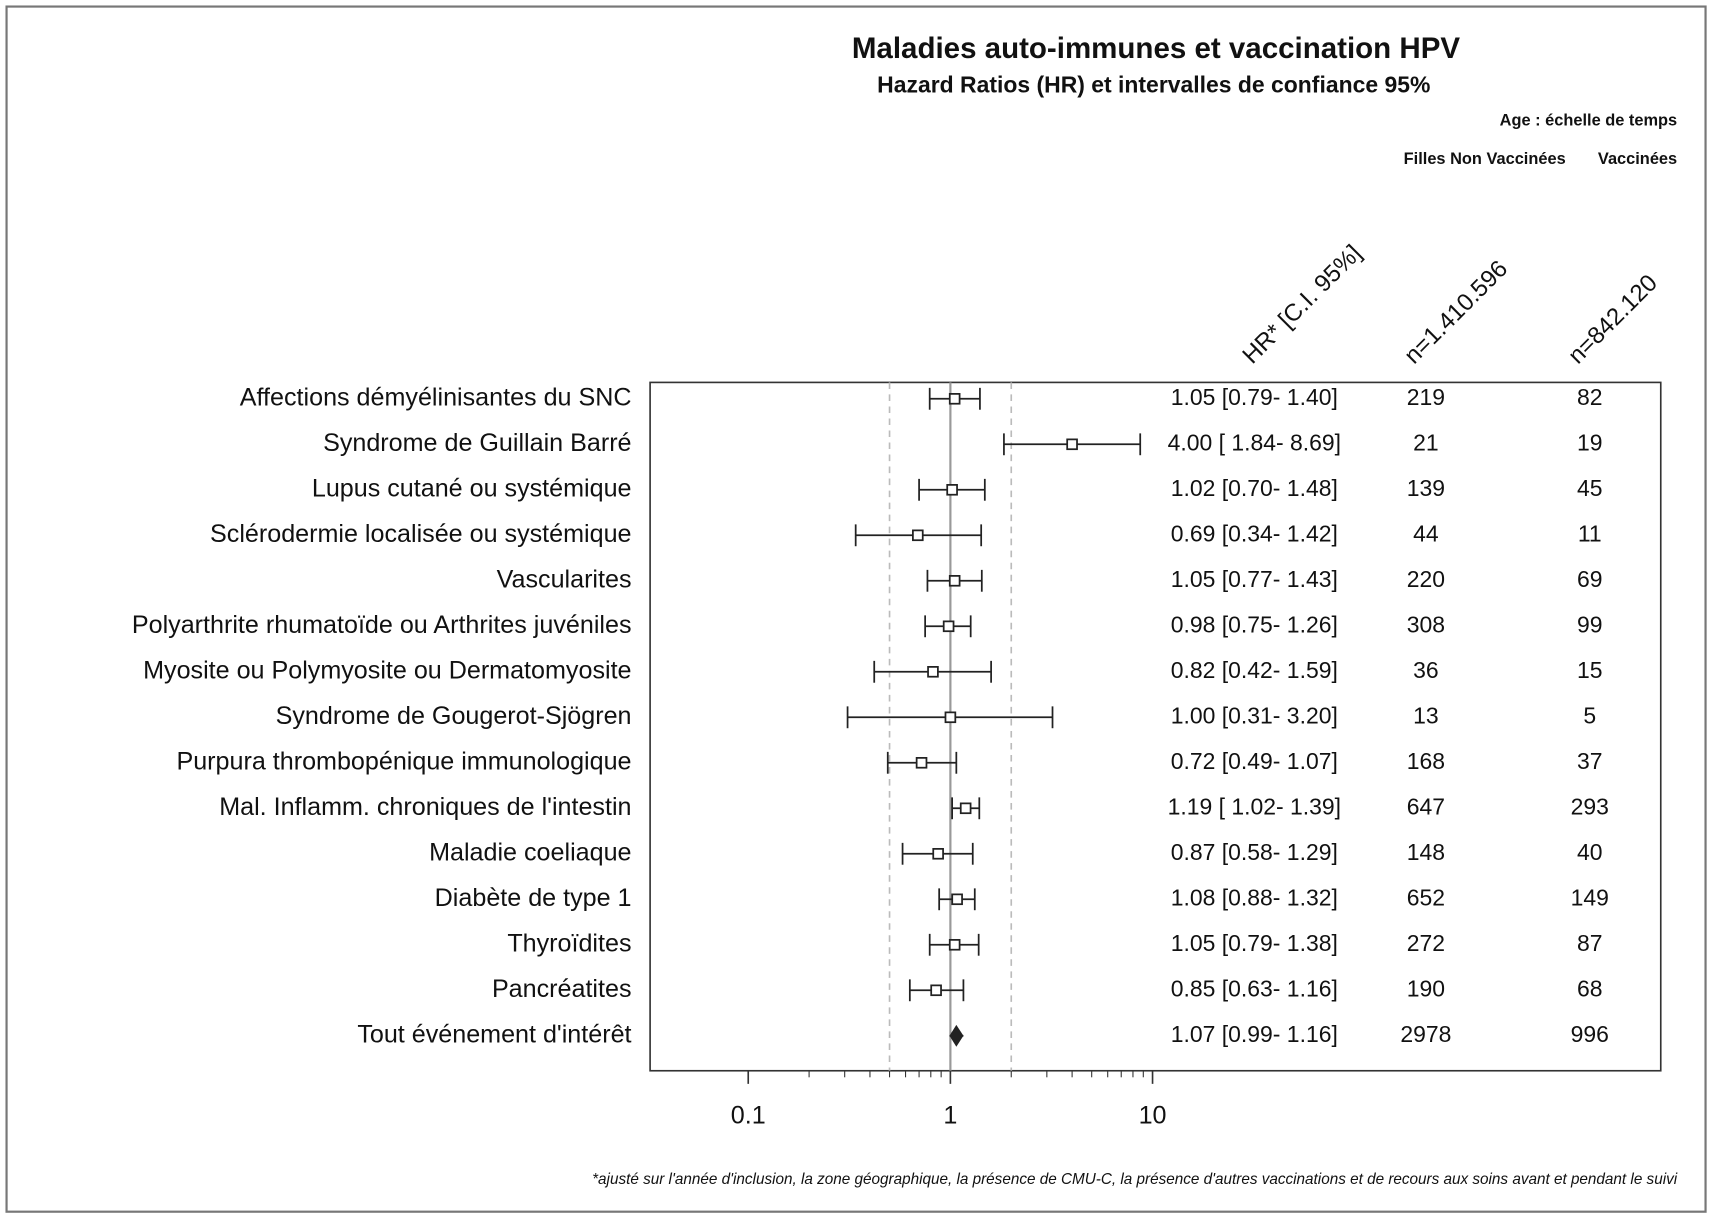 The height and width of the screenshot is (1215, 1712). I want to click on hr-label: 0.98 [0.75- 1.26], so click(1254, 624).